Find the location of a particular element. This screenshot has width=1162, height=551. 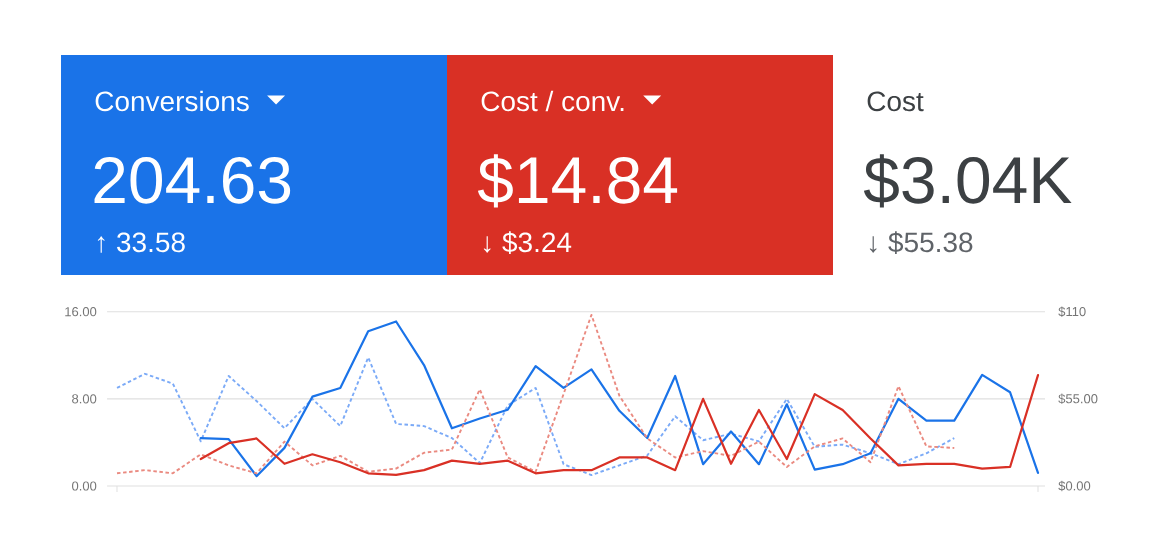

y2-tick-label: $110 is located at coordinates (1072, 311).